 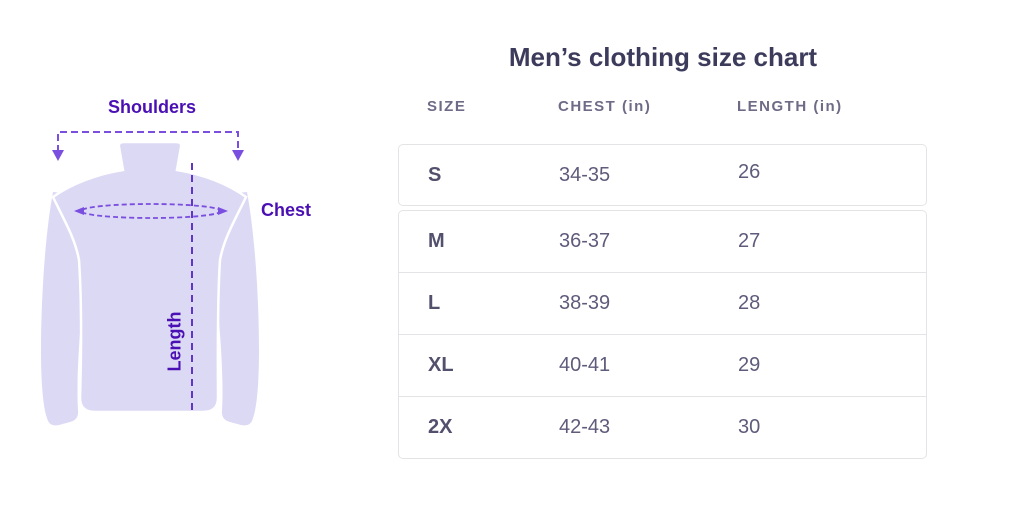 I want to click on shoulders-arrow-right, so click(x=238, y=155).